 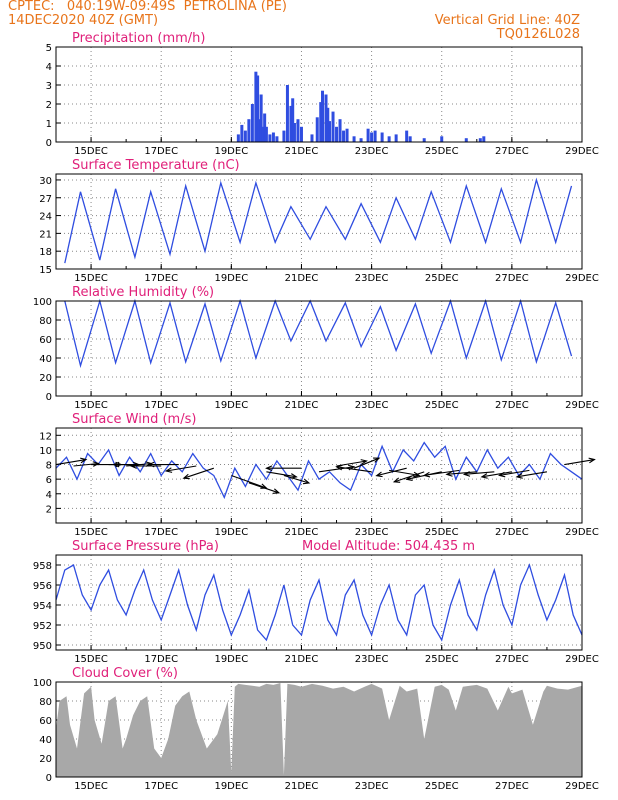 What do you see at coordinates (42, 606) in the screenshot?
I see `y-tick-label: 954` at bounding box center [42, 606].